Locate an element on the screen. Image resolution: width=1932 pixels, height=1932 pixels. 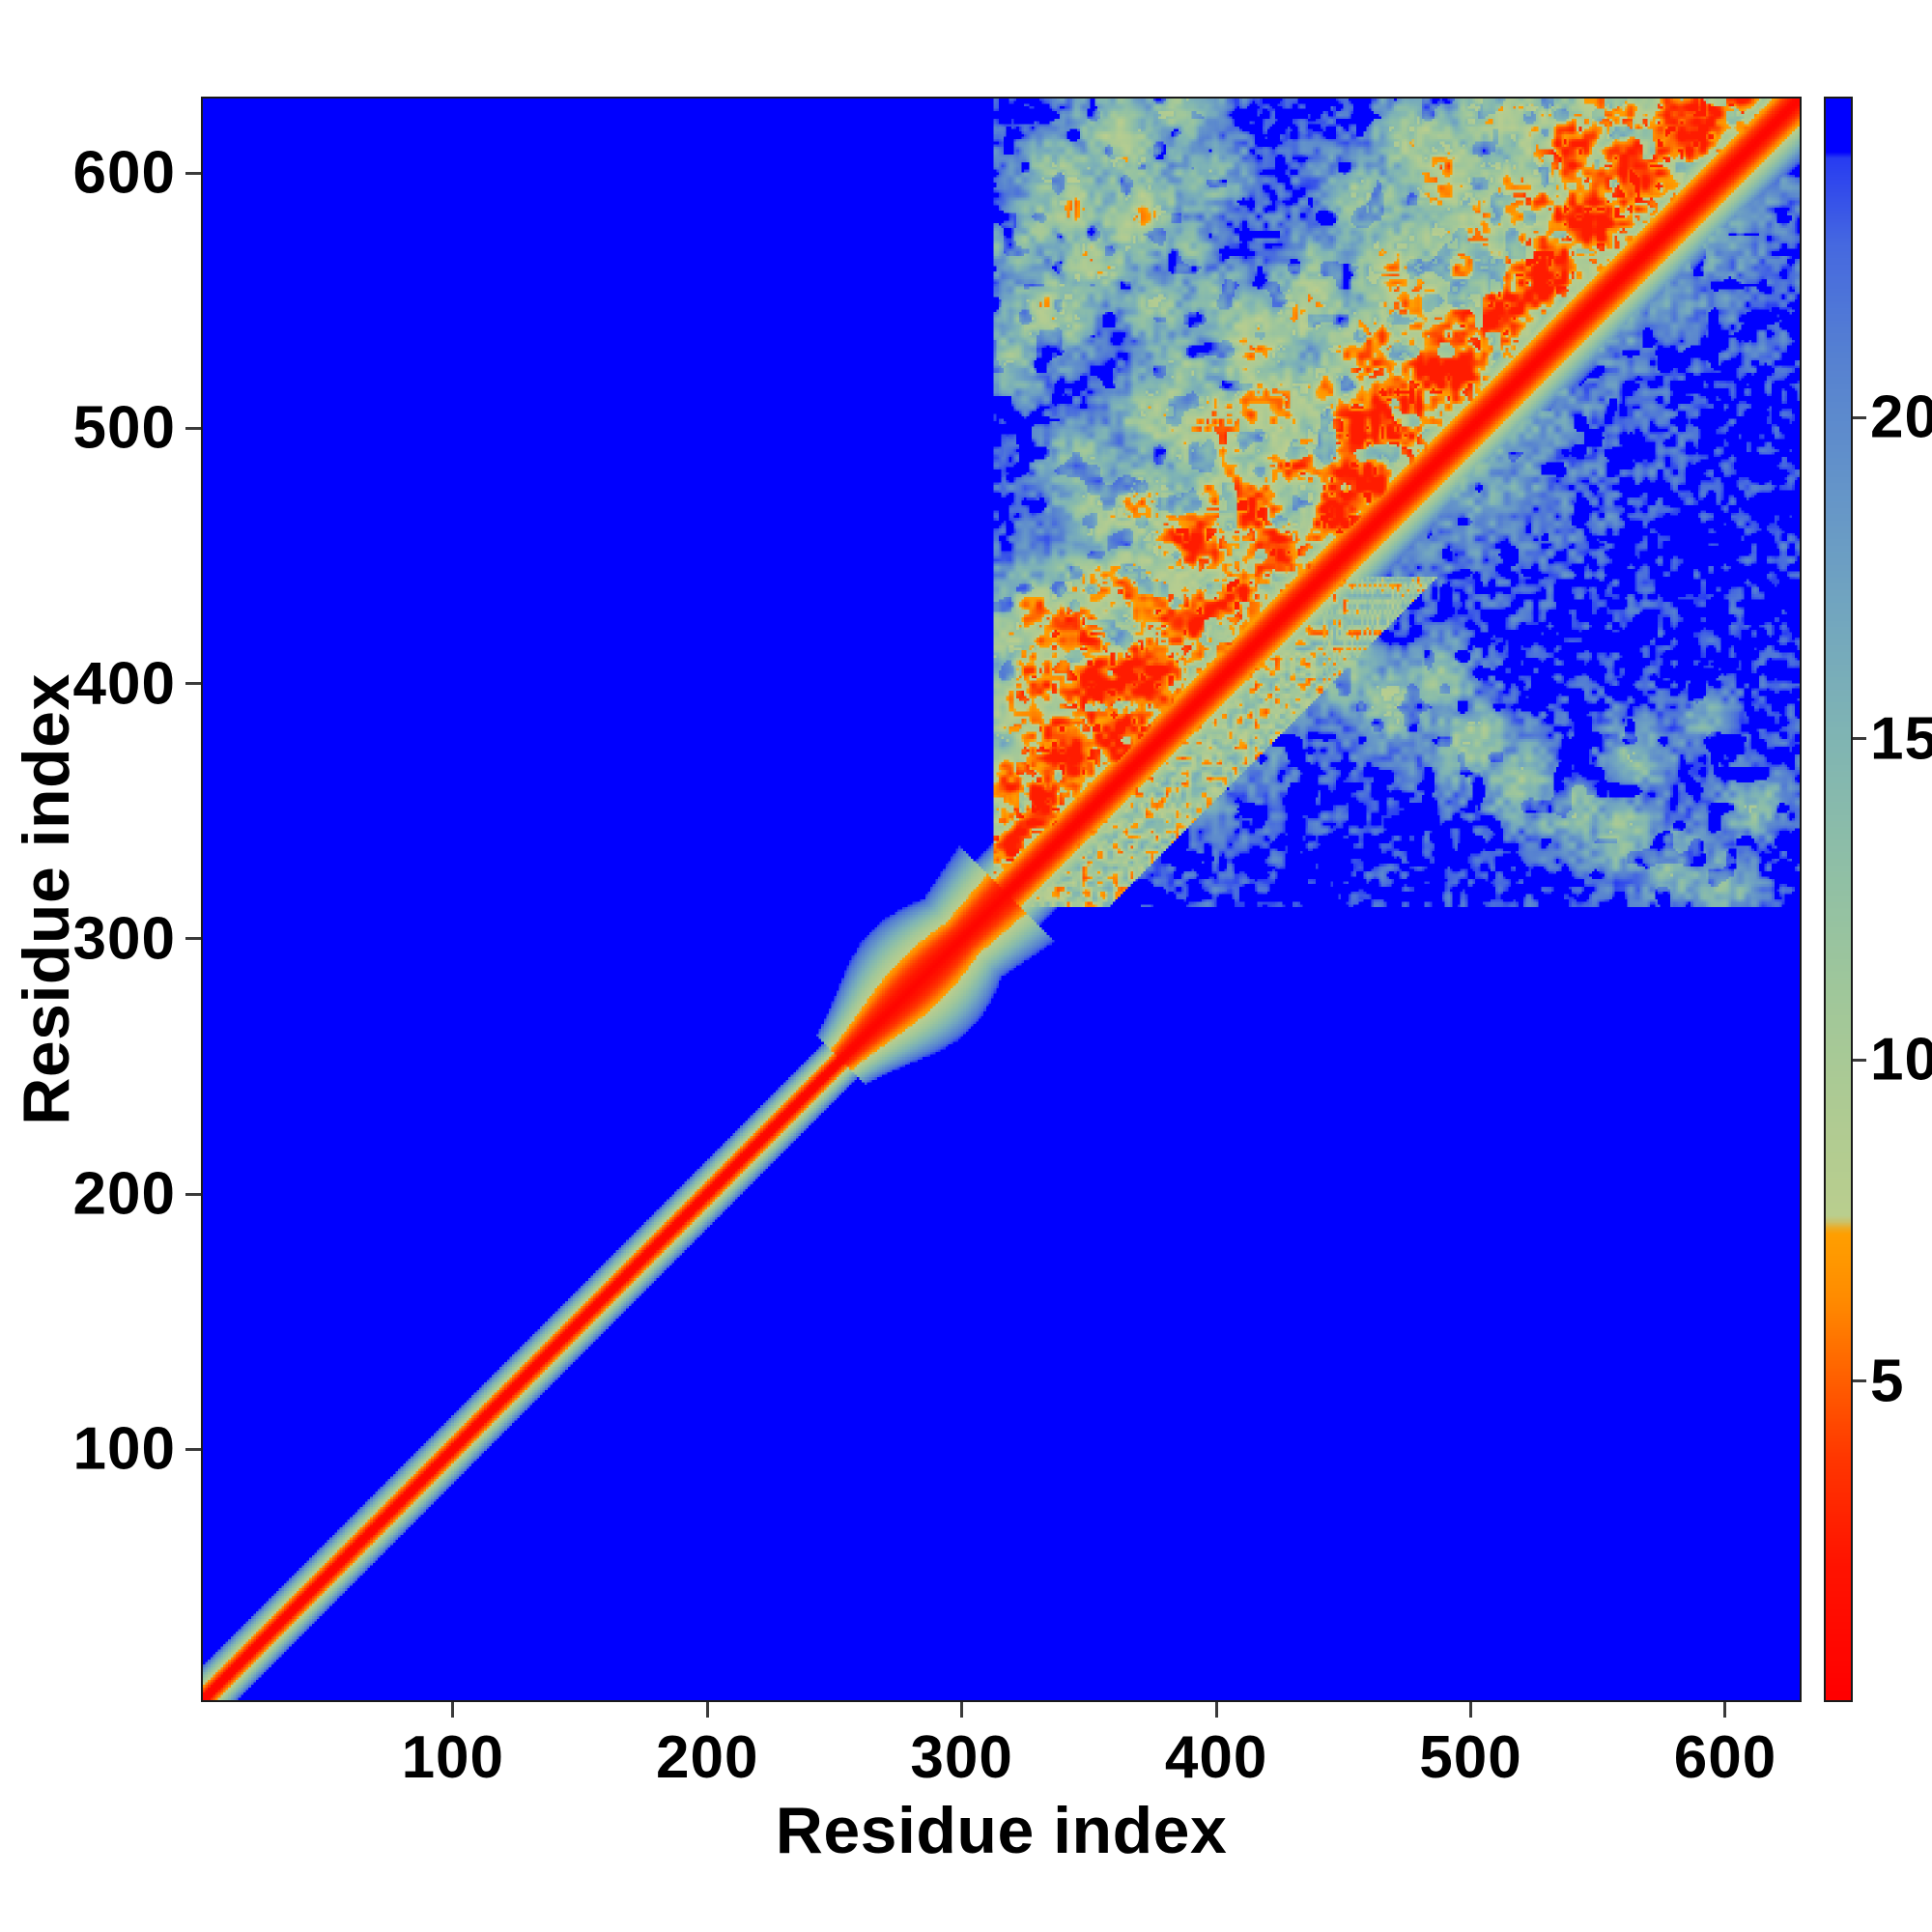
y-tick-label: 200 is located at coordinates (124, 1194).